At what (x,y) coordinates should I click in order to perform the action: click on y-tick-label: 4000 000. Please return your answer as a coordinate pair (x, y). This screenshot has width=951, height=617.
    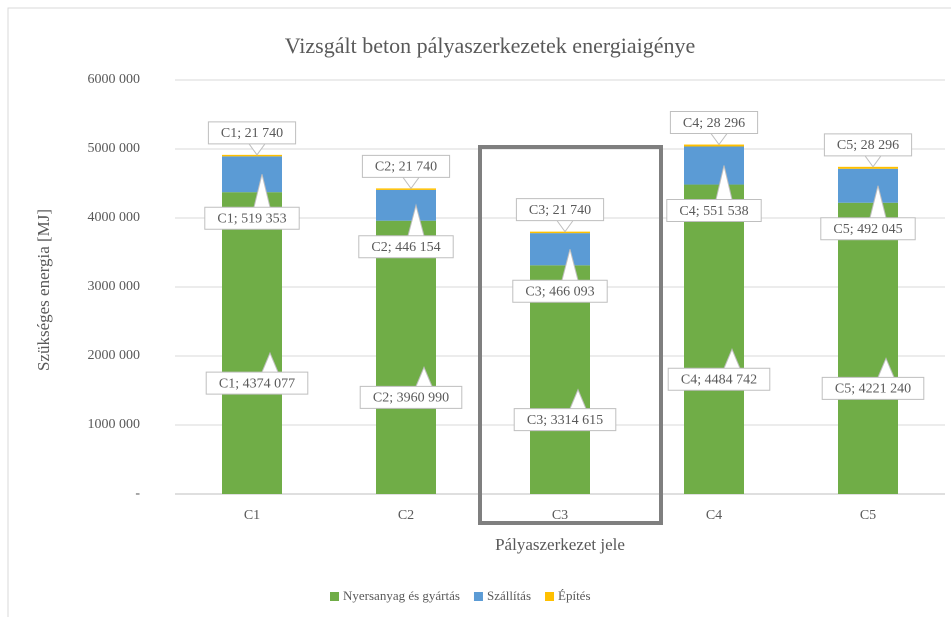
    Looking at the image, I should click on (114, 217).